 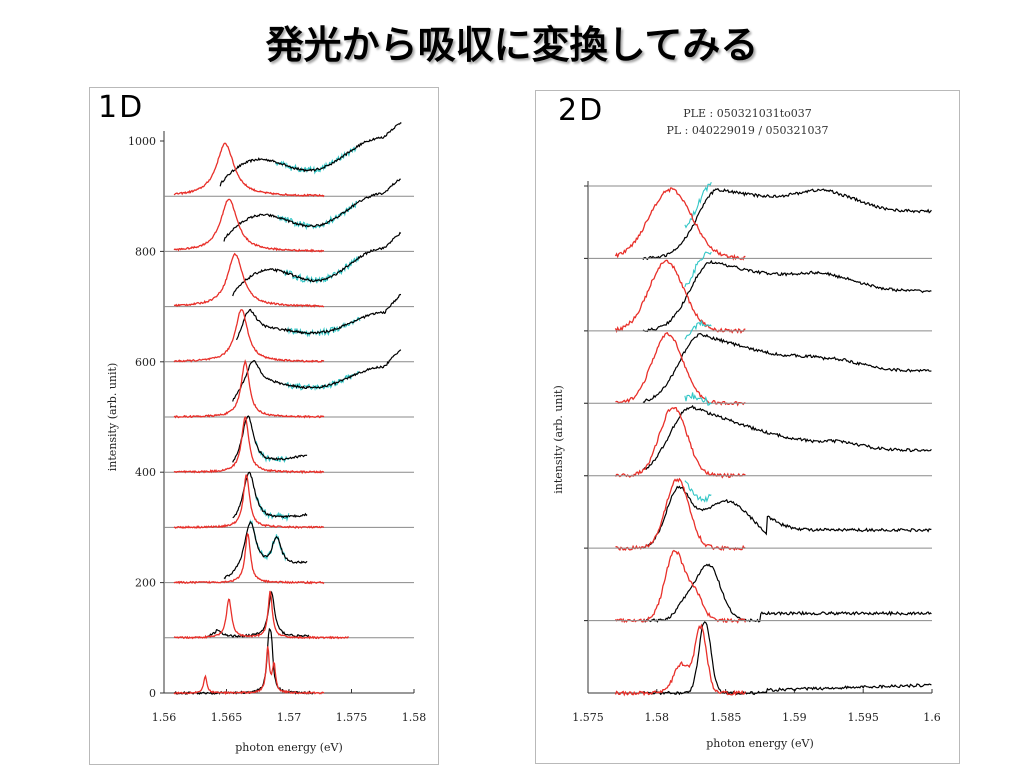 What do you see at coordinates (121, 107) in the screenshot?
I see `panel-label-1d: 1D` at bounding box center [121, 107].